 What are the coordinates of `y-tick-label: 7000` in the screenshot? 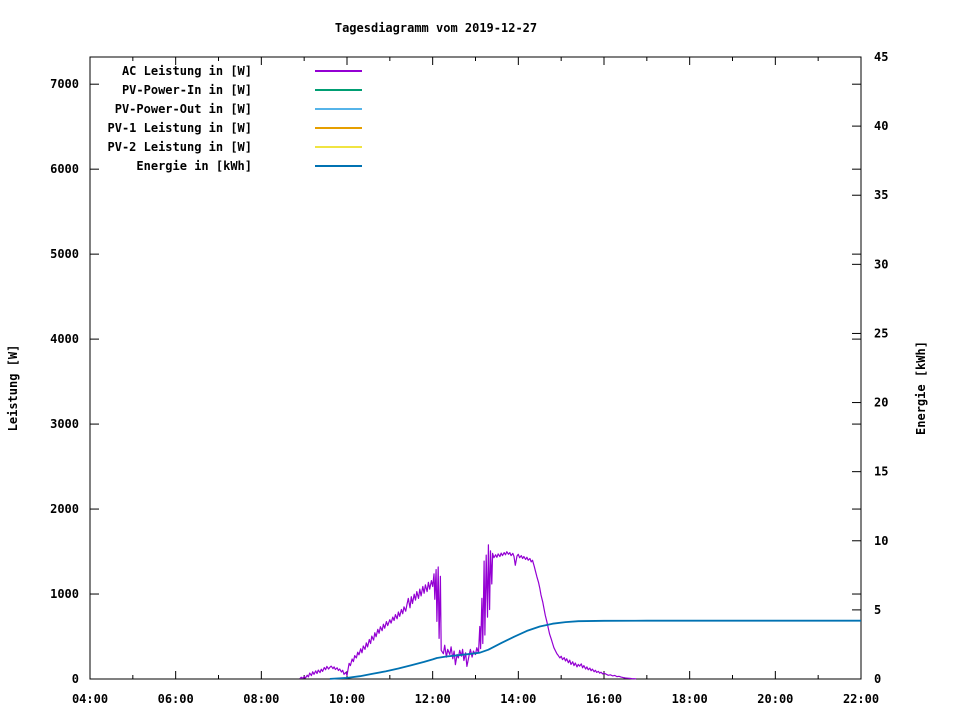 It's located at (64, 84).